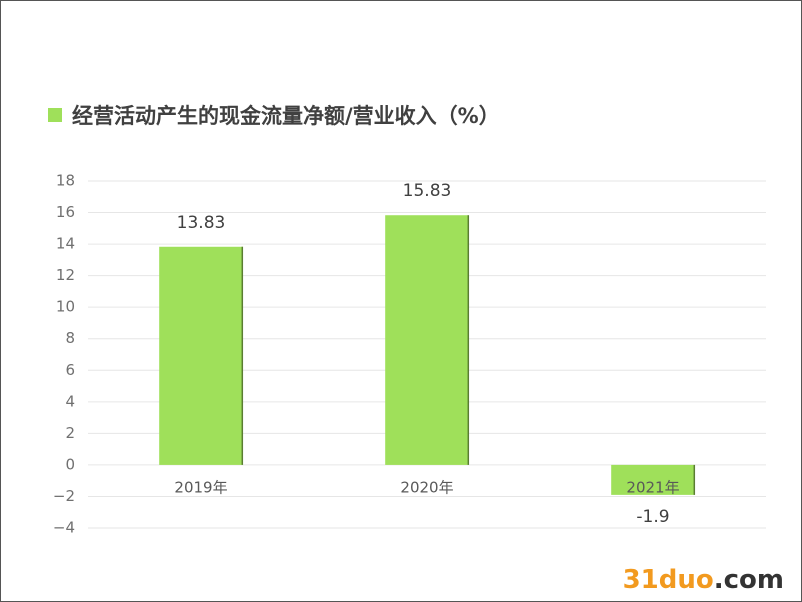 Image resolution: width=802 pixels, height=602 pixels. What do you see at coordinates (286, 116) in the screenshot?
I see `chart-title: 经营活动产生的现金流量净额/营业收入（%）` at bounding box center [286, 116].